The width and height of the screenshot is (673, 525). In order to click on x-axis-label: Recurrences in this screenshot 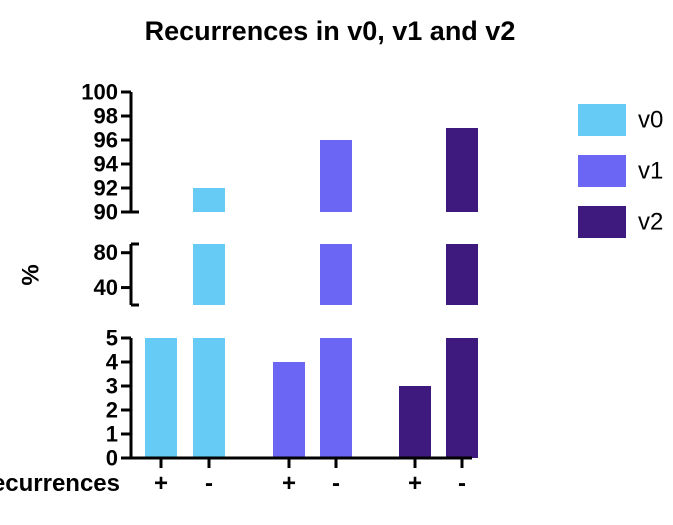, I will do `click(60, 483)`.